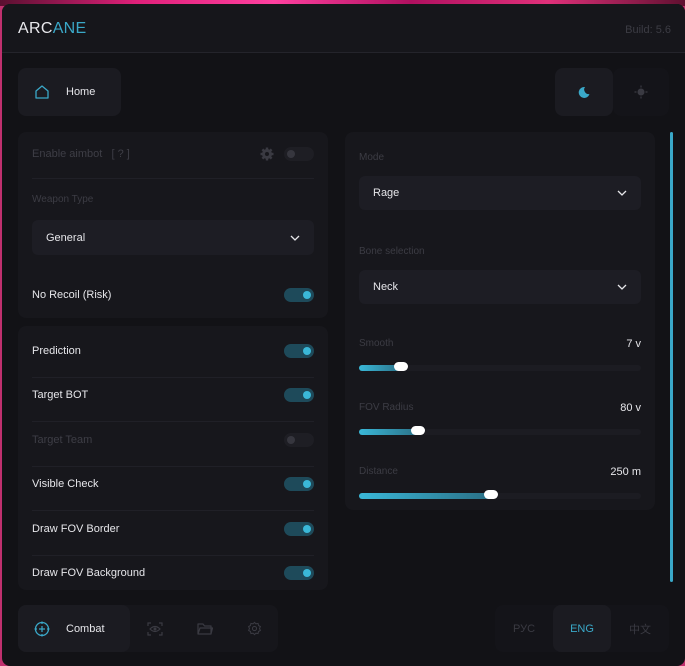  Describe the element at coordinates (173, 351) in the screenshot. I see `toggle-row: Prediction` at that location.